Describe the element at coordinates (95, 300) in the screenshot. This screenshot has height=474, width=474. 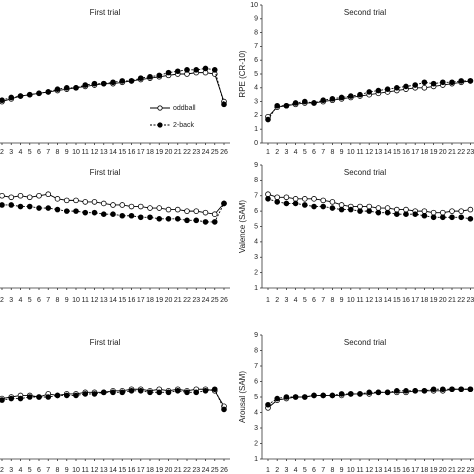
I see `x-tick-label: 12` at that location.